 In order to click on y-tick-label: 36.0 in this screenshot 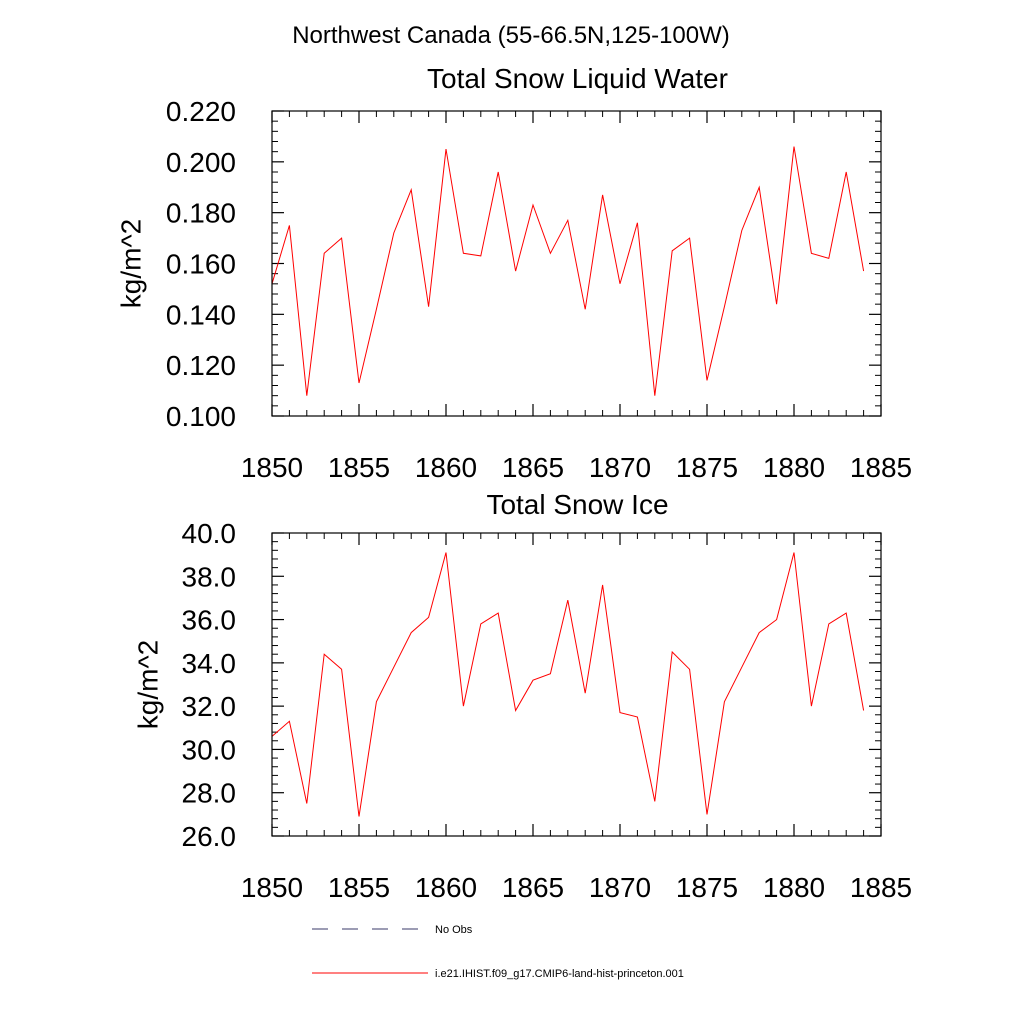, I will do `click(209, 620)`.